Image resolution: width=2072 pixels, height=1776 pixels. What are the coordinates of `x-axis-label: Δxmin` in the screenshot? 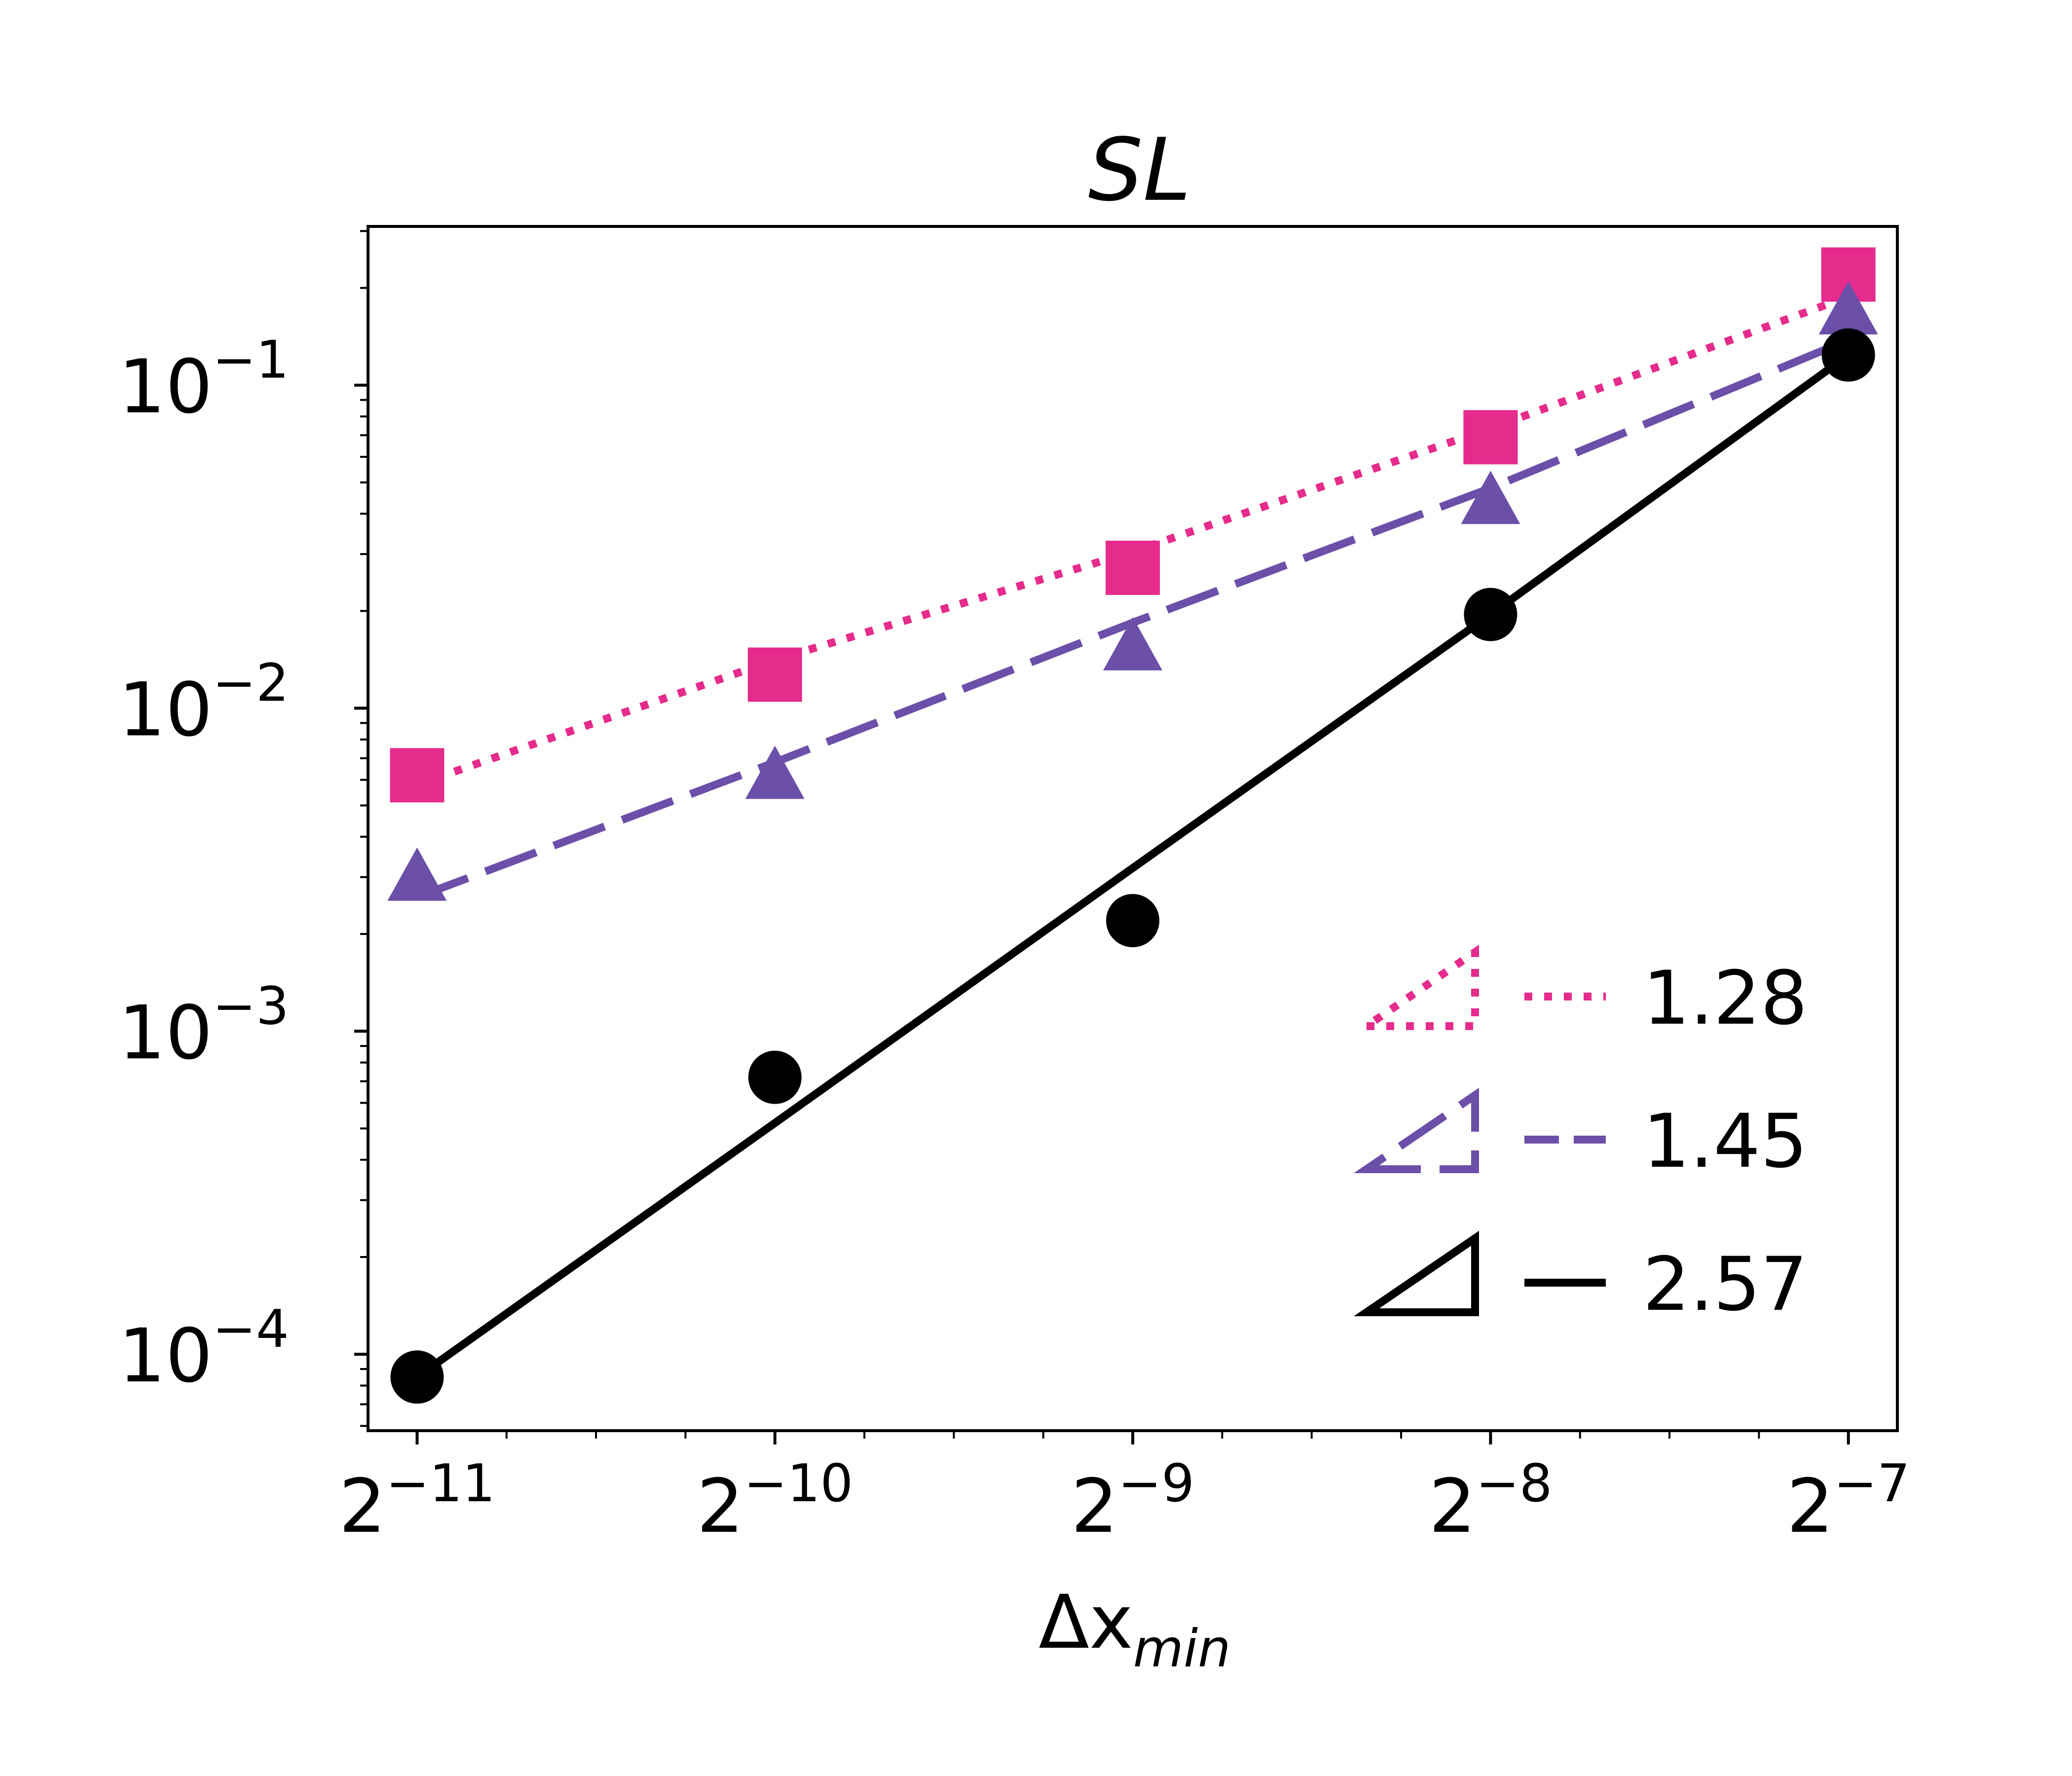 It's located at (1134, 1630).